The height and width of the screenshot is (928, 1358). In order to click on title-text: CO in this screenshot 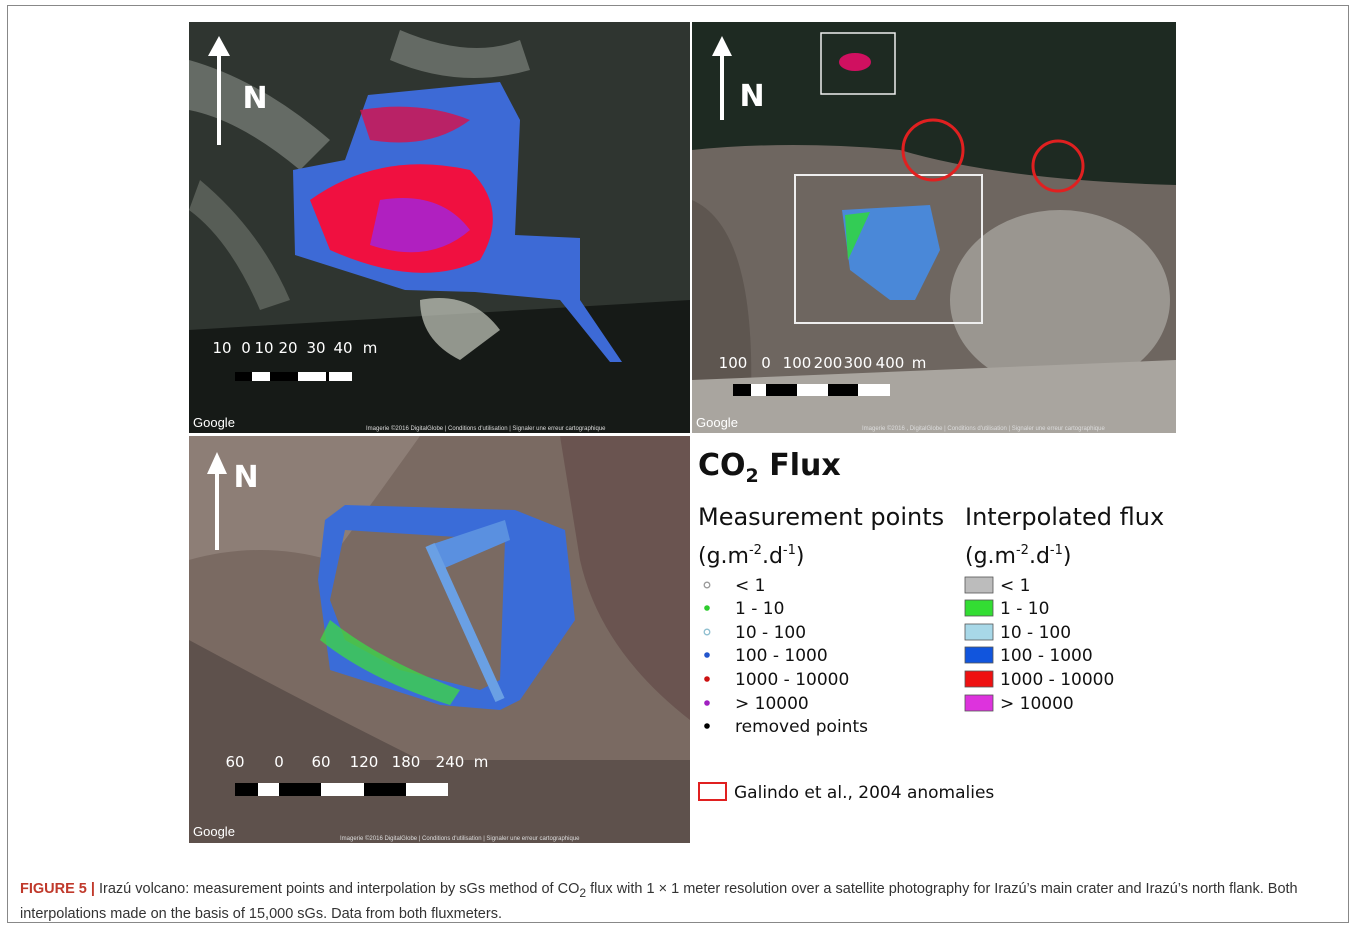, I will do `click(722, 465)`.